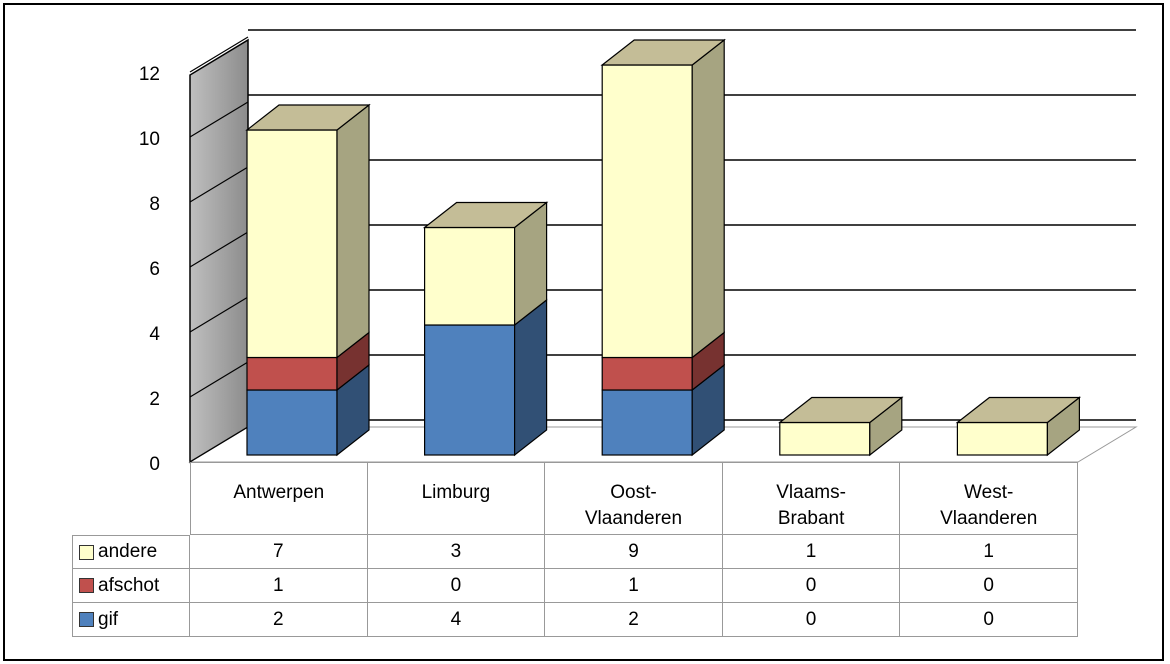 Image resolution: width=1170 pixels, height=664 pixels. What do you see at coordinates (279, 552) in the screenshot?
I see `table-value: 7` at bounding box center [279, 552].